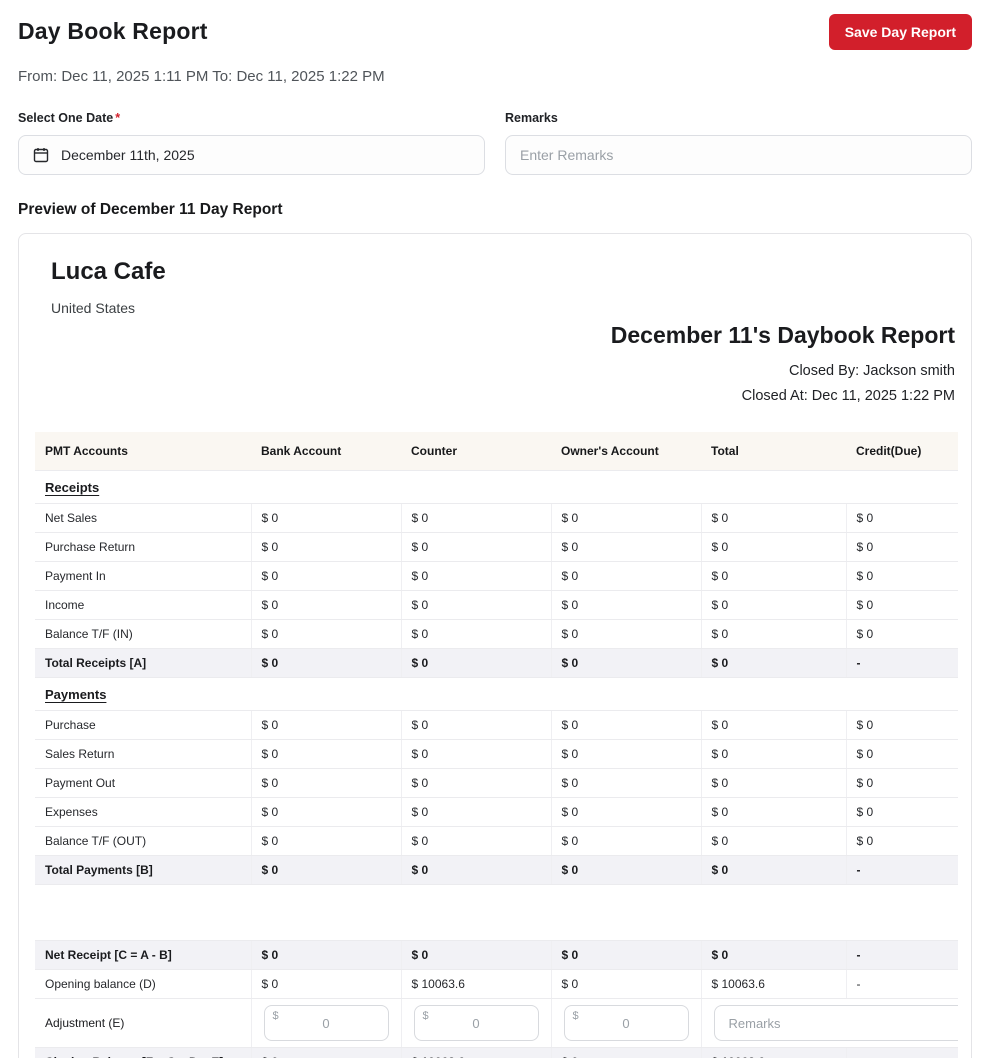 The height and width of the screenshot is (1058, 990). What do you see at coordinates (143, 783) in the screenshot?
I see `row-label: Payment Out` at bounding box center [143, 783].